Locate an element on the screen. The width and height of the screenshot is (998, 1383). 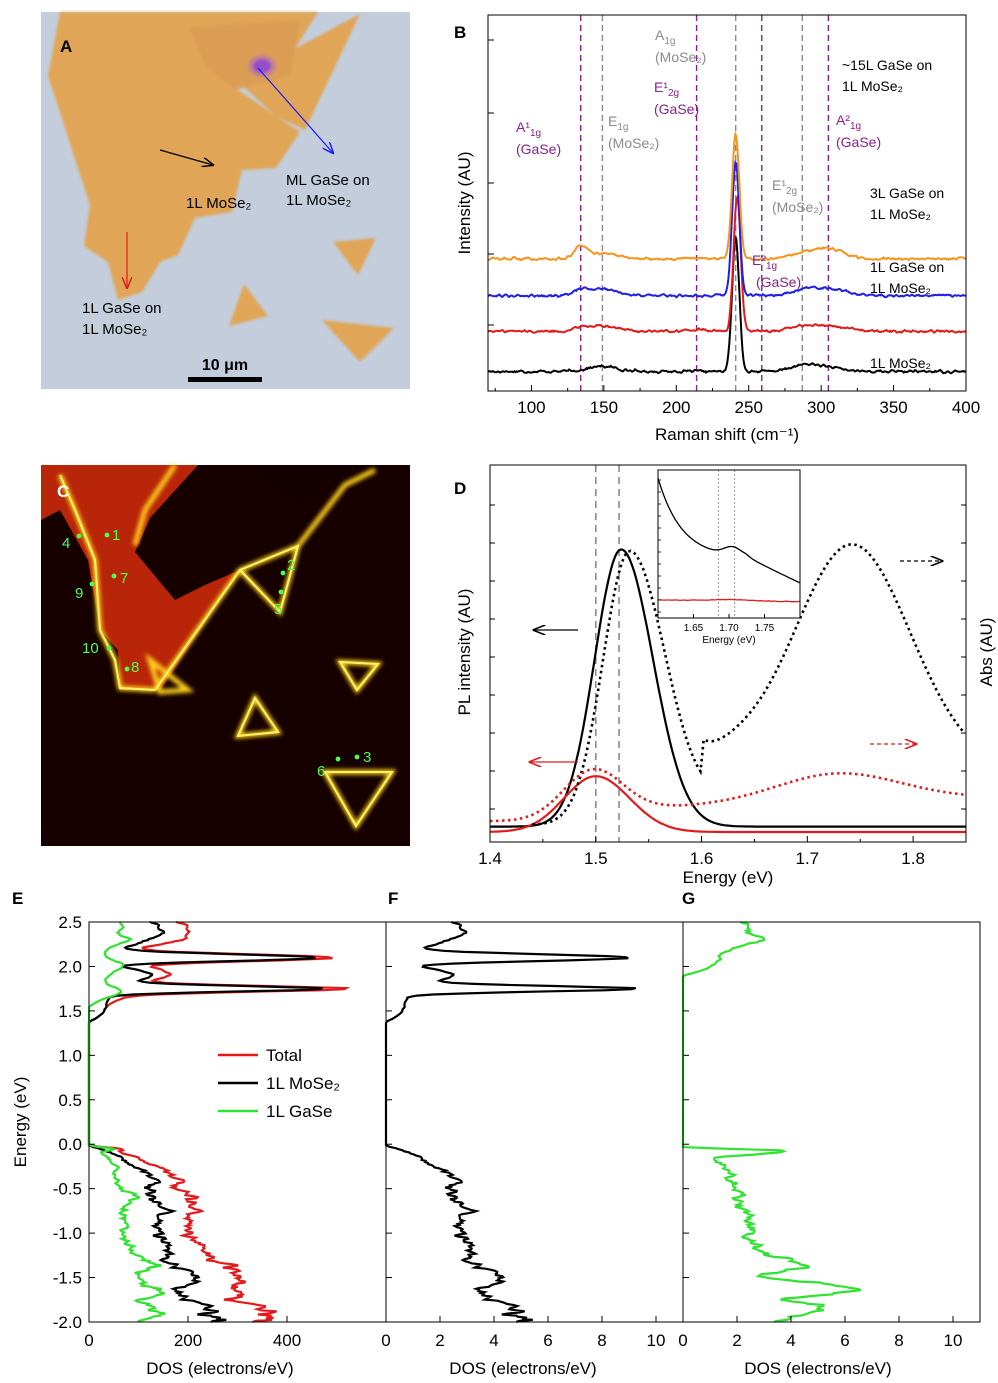
annot-e1g-mose2-main: E is located at coordinates (612, 121).